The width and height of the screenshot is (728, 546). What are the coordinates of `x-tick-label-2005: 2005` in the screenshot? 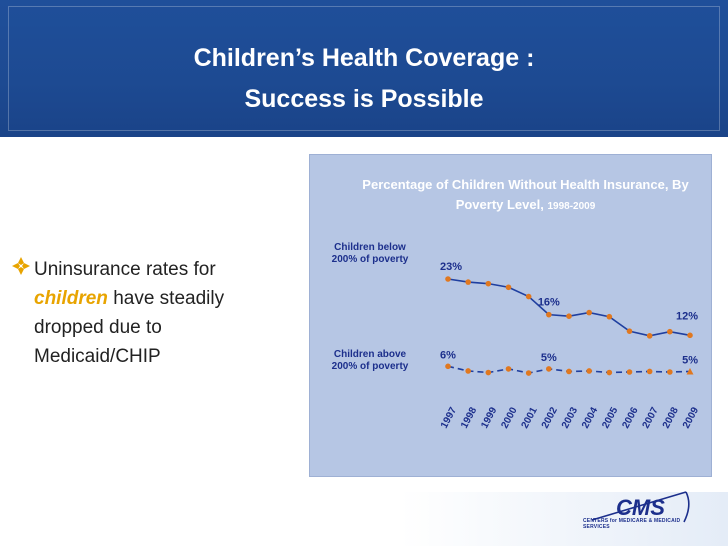 It's located at (610, 417).